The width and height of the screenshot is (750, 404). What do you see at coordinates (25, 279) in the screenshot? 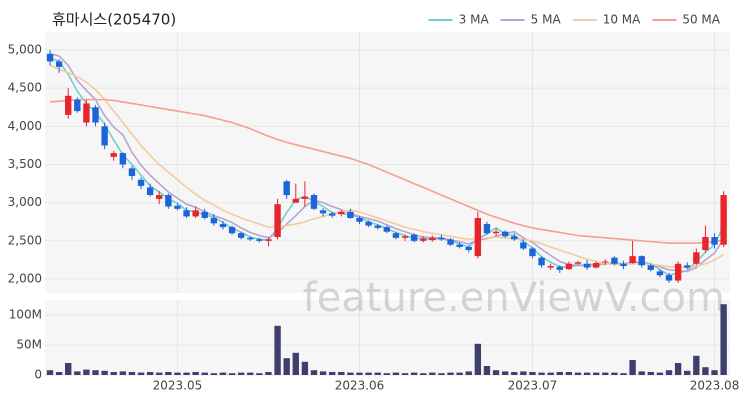
I see `y-tick-label: 2,000` at bounding box center [25, 279].